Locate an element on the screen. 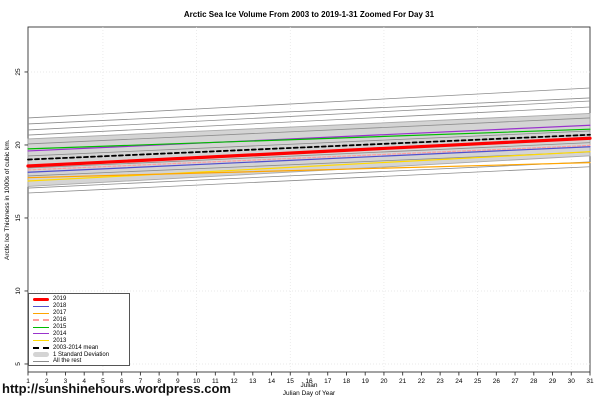 Image resolution: width=601 pixels, height=400 pixels. x-tick-label: 13 is located at coordinates (253, 381).